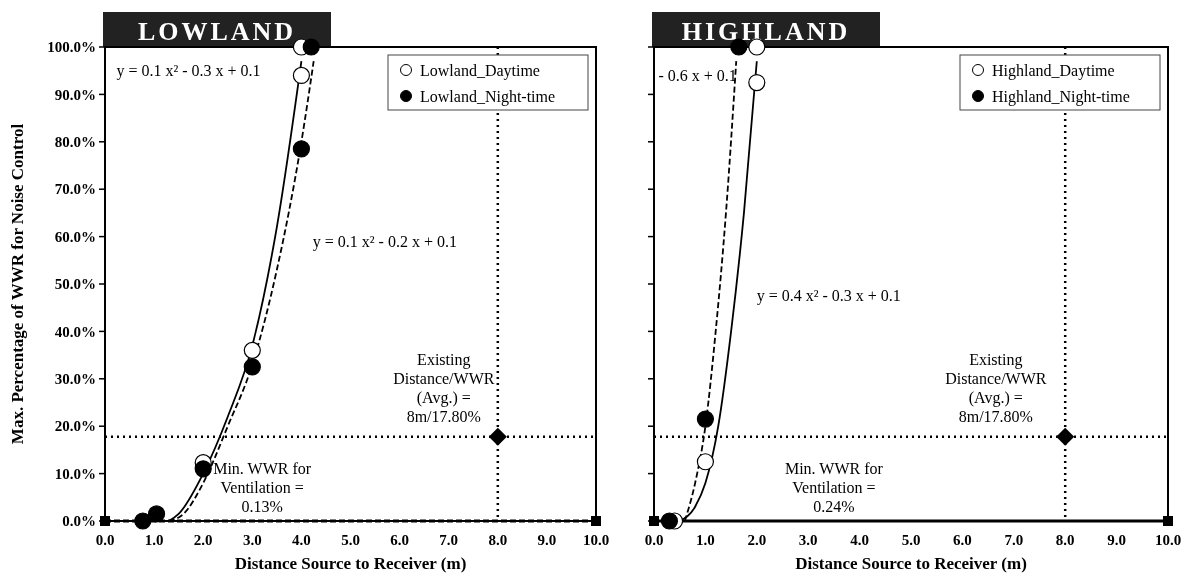  I want to click on y-tick-label: 60.0%, so click(75, 236).